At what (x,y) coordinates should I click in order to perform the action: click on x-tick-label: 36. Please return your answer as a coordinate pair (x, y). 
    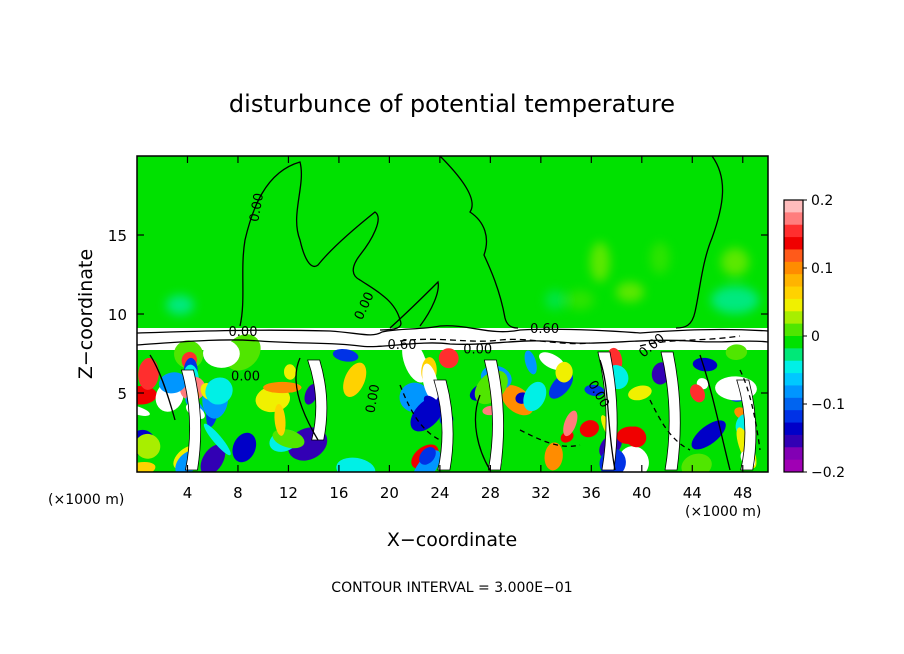
    Looking at the image, I should click on (591, 493).